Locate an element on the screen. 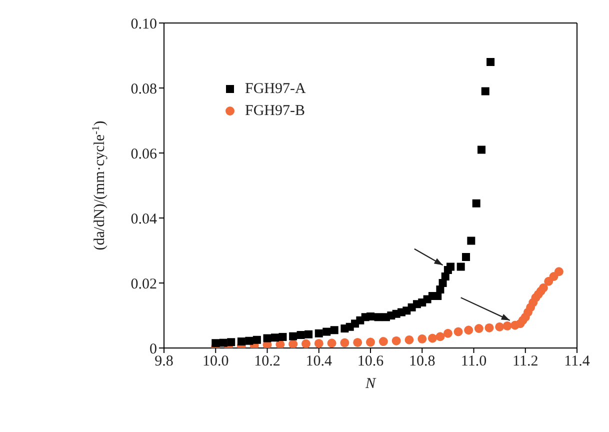 The height and width of the screenshot is (432, 609). x-tick-label: 11.0 is located at coordinates (473, 362).